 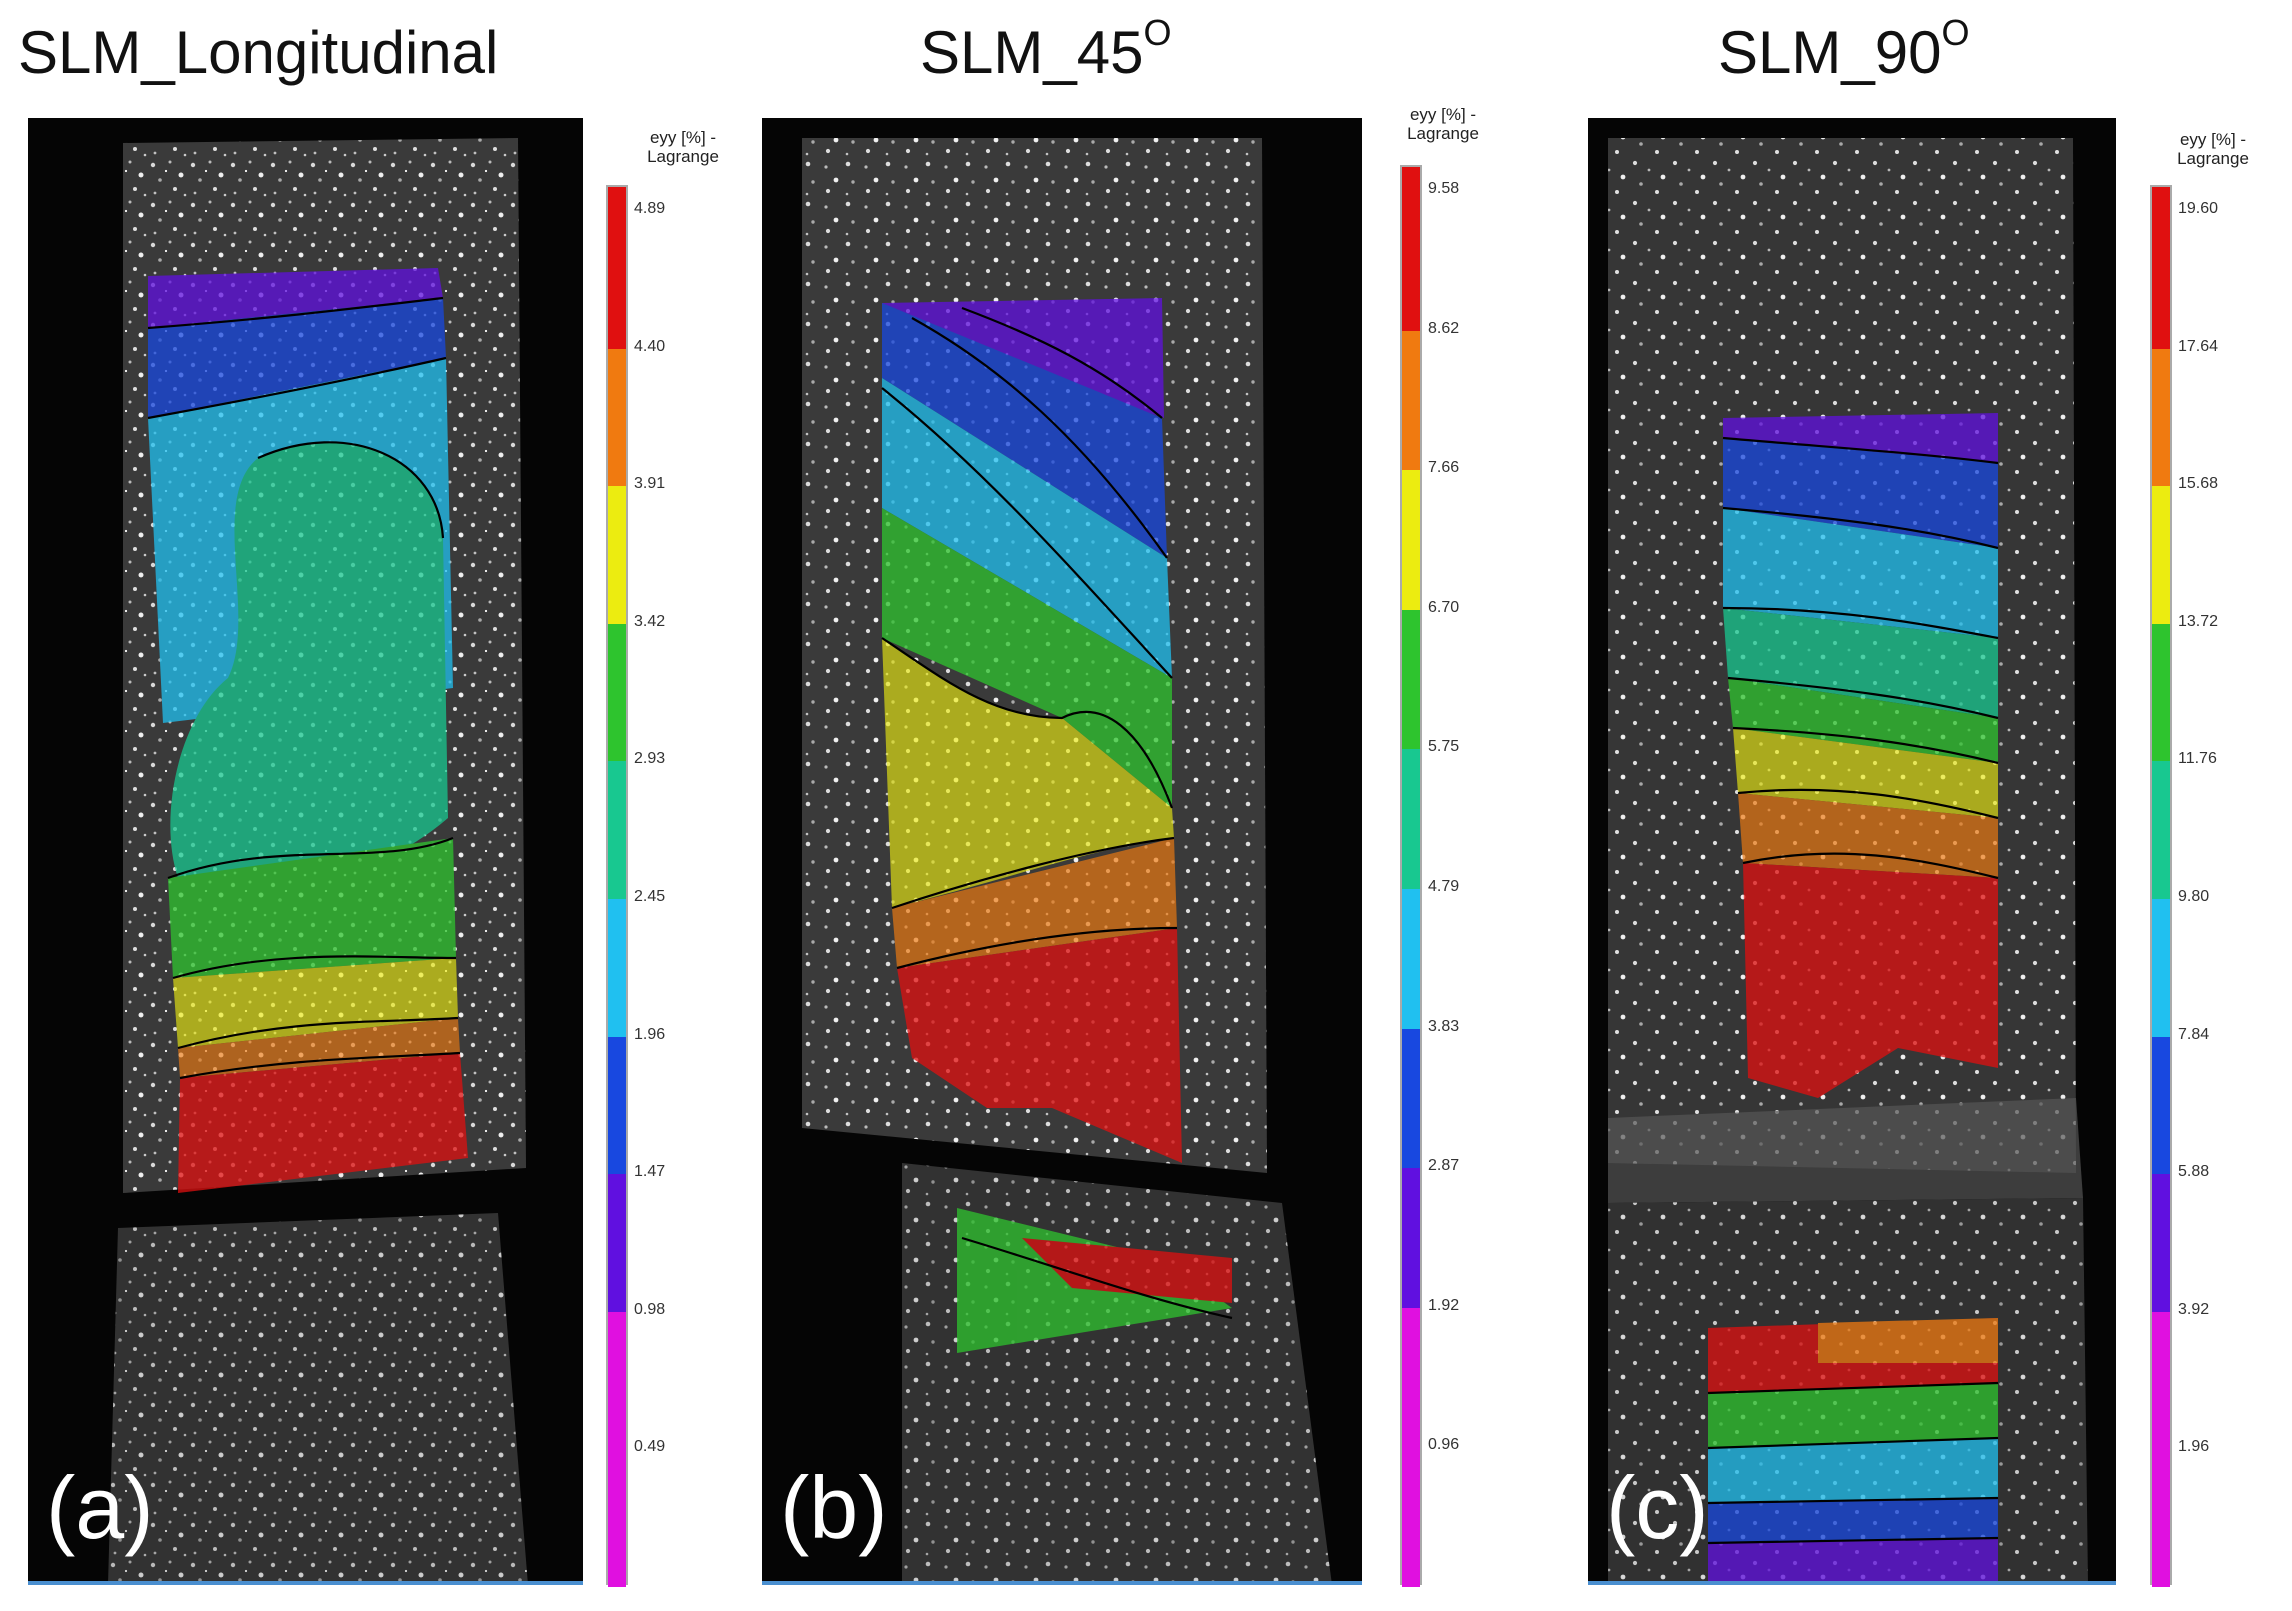 I want to click on colorbar-tick-label: 0.98, so click(x=650, y=1309).